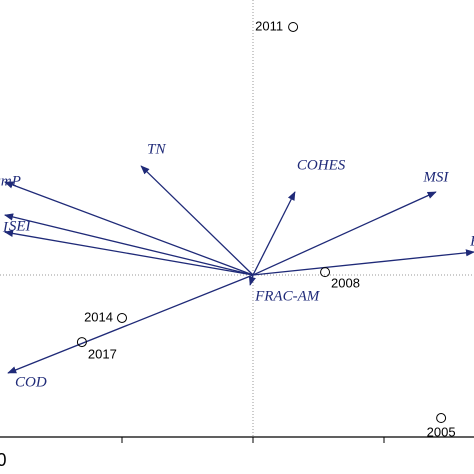  What do you see at coordinates (3, 460) in the screenshot?
I see `x-tick-label: -1.0` at bounding box center [3, 460].